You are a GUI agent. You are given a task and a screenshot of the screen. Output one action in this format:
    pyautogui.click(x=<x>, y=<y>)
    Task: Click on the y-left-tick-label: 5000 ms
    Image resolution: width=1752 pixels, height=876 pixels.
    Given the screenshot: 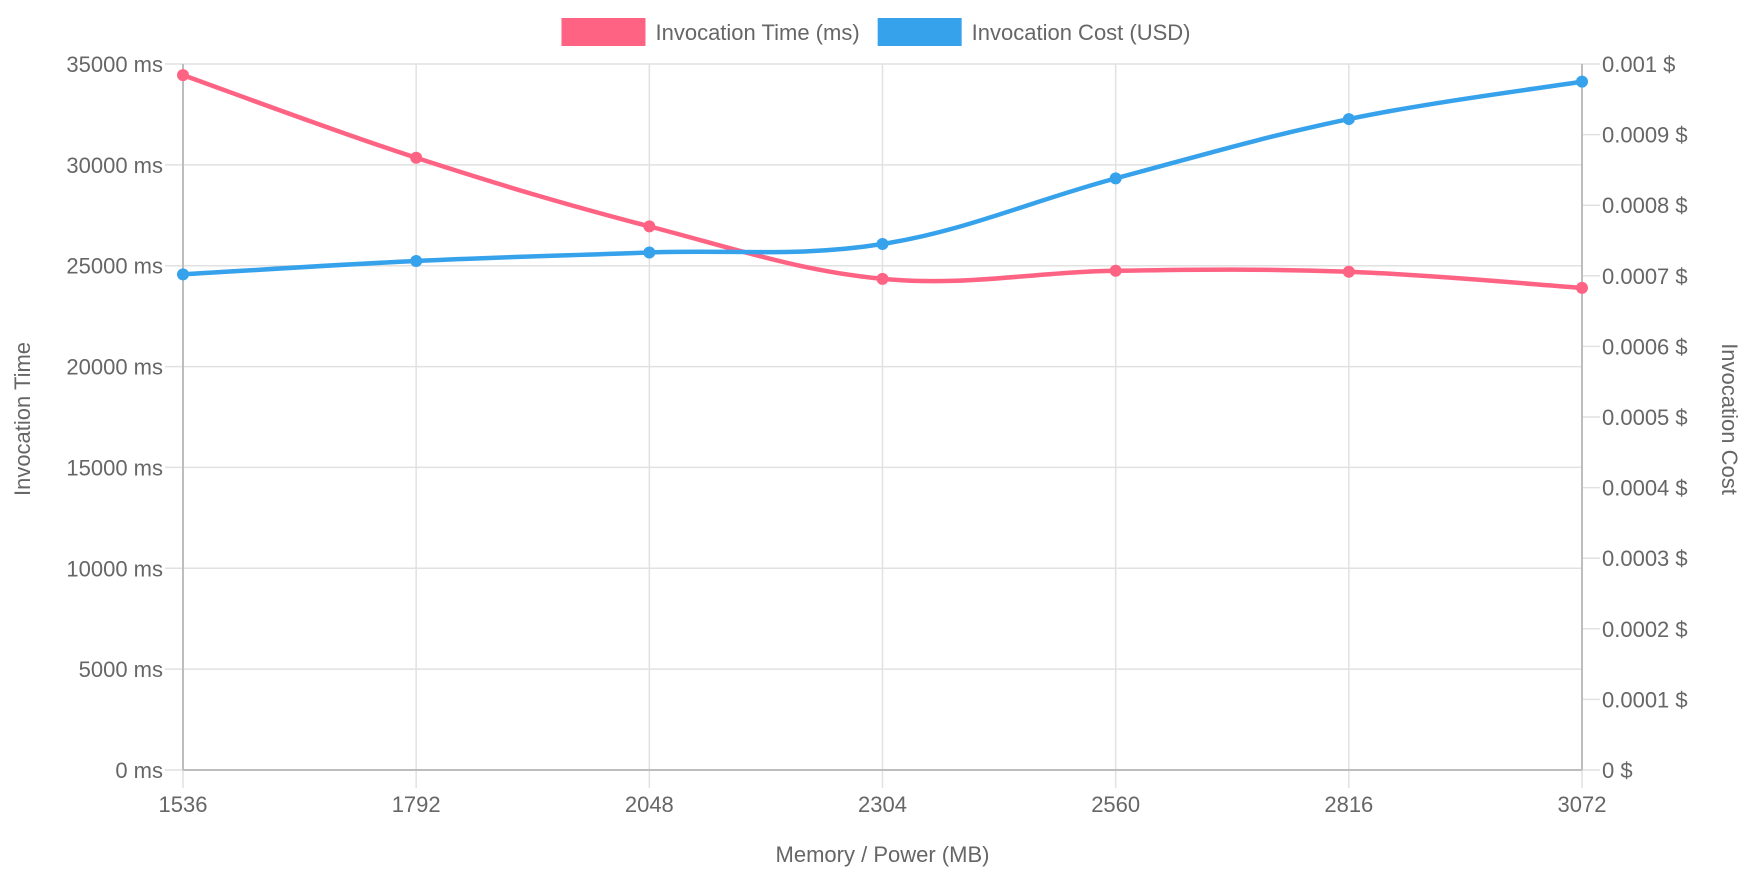 What is the action you would take?
    pyautogui.click(x=121, y=669)
    